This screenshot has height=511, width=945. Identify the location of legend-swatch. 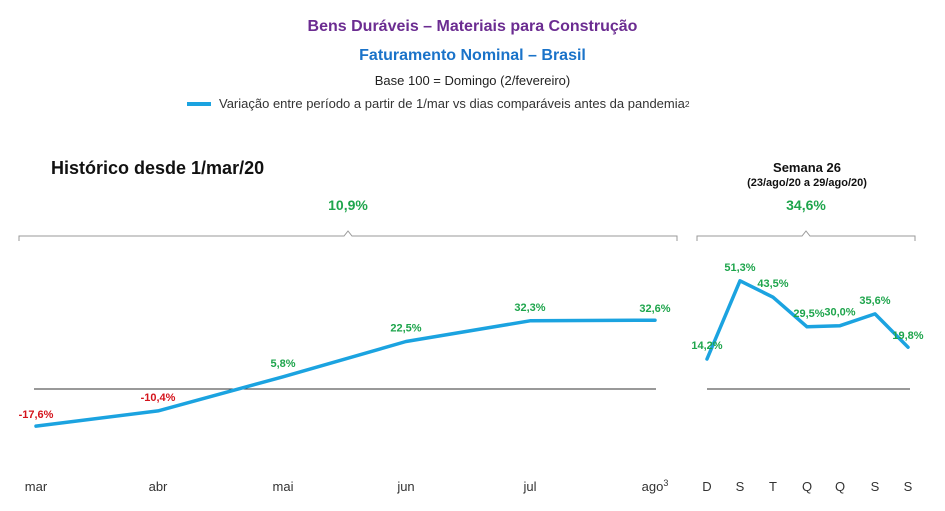
(199, 103).